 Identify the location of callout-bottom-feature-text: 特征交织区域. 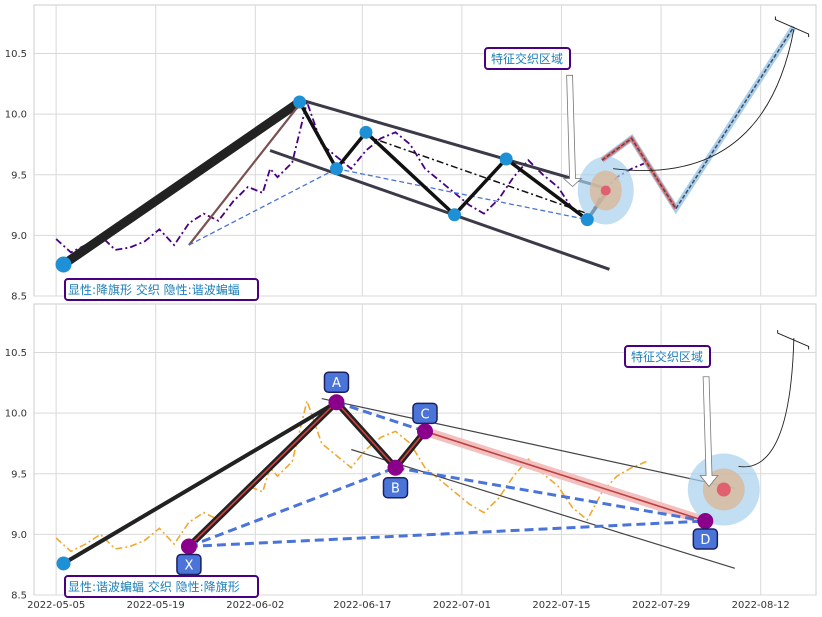
(667, 356).